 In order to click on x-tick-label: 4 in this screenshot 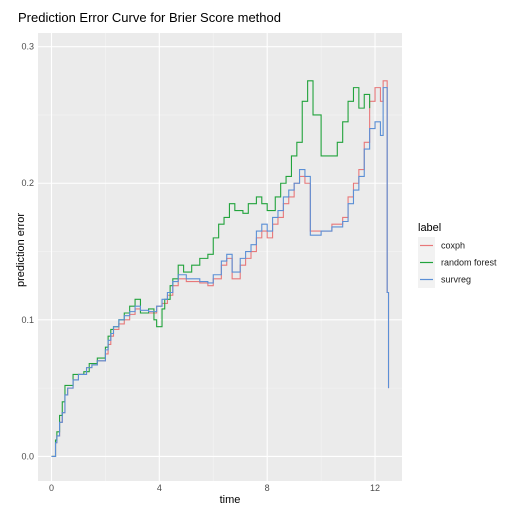, I will do `click(159, 488)`.